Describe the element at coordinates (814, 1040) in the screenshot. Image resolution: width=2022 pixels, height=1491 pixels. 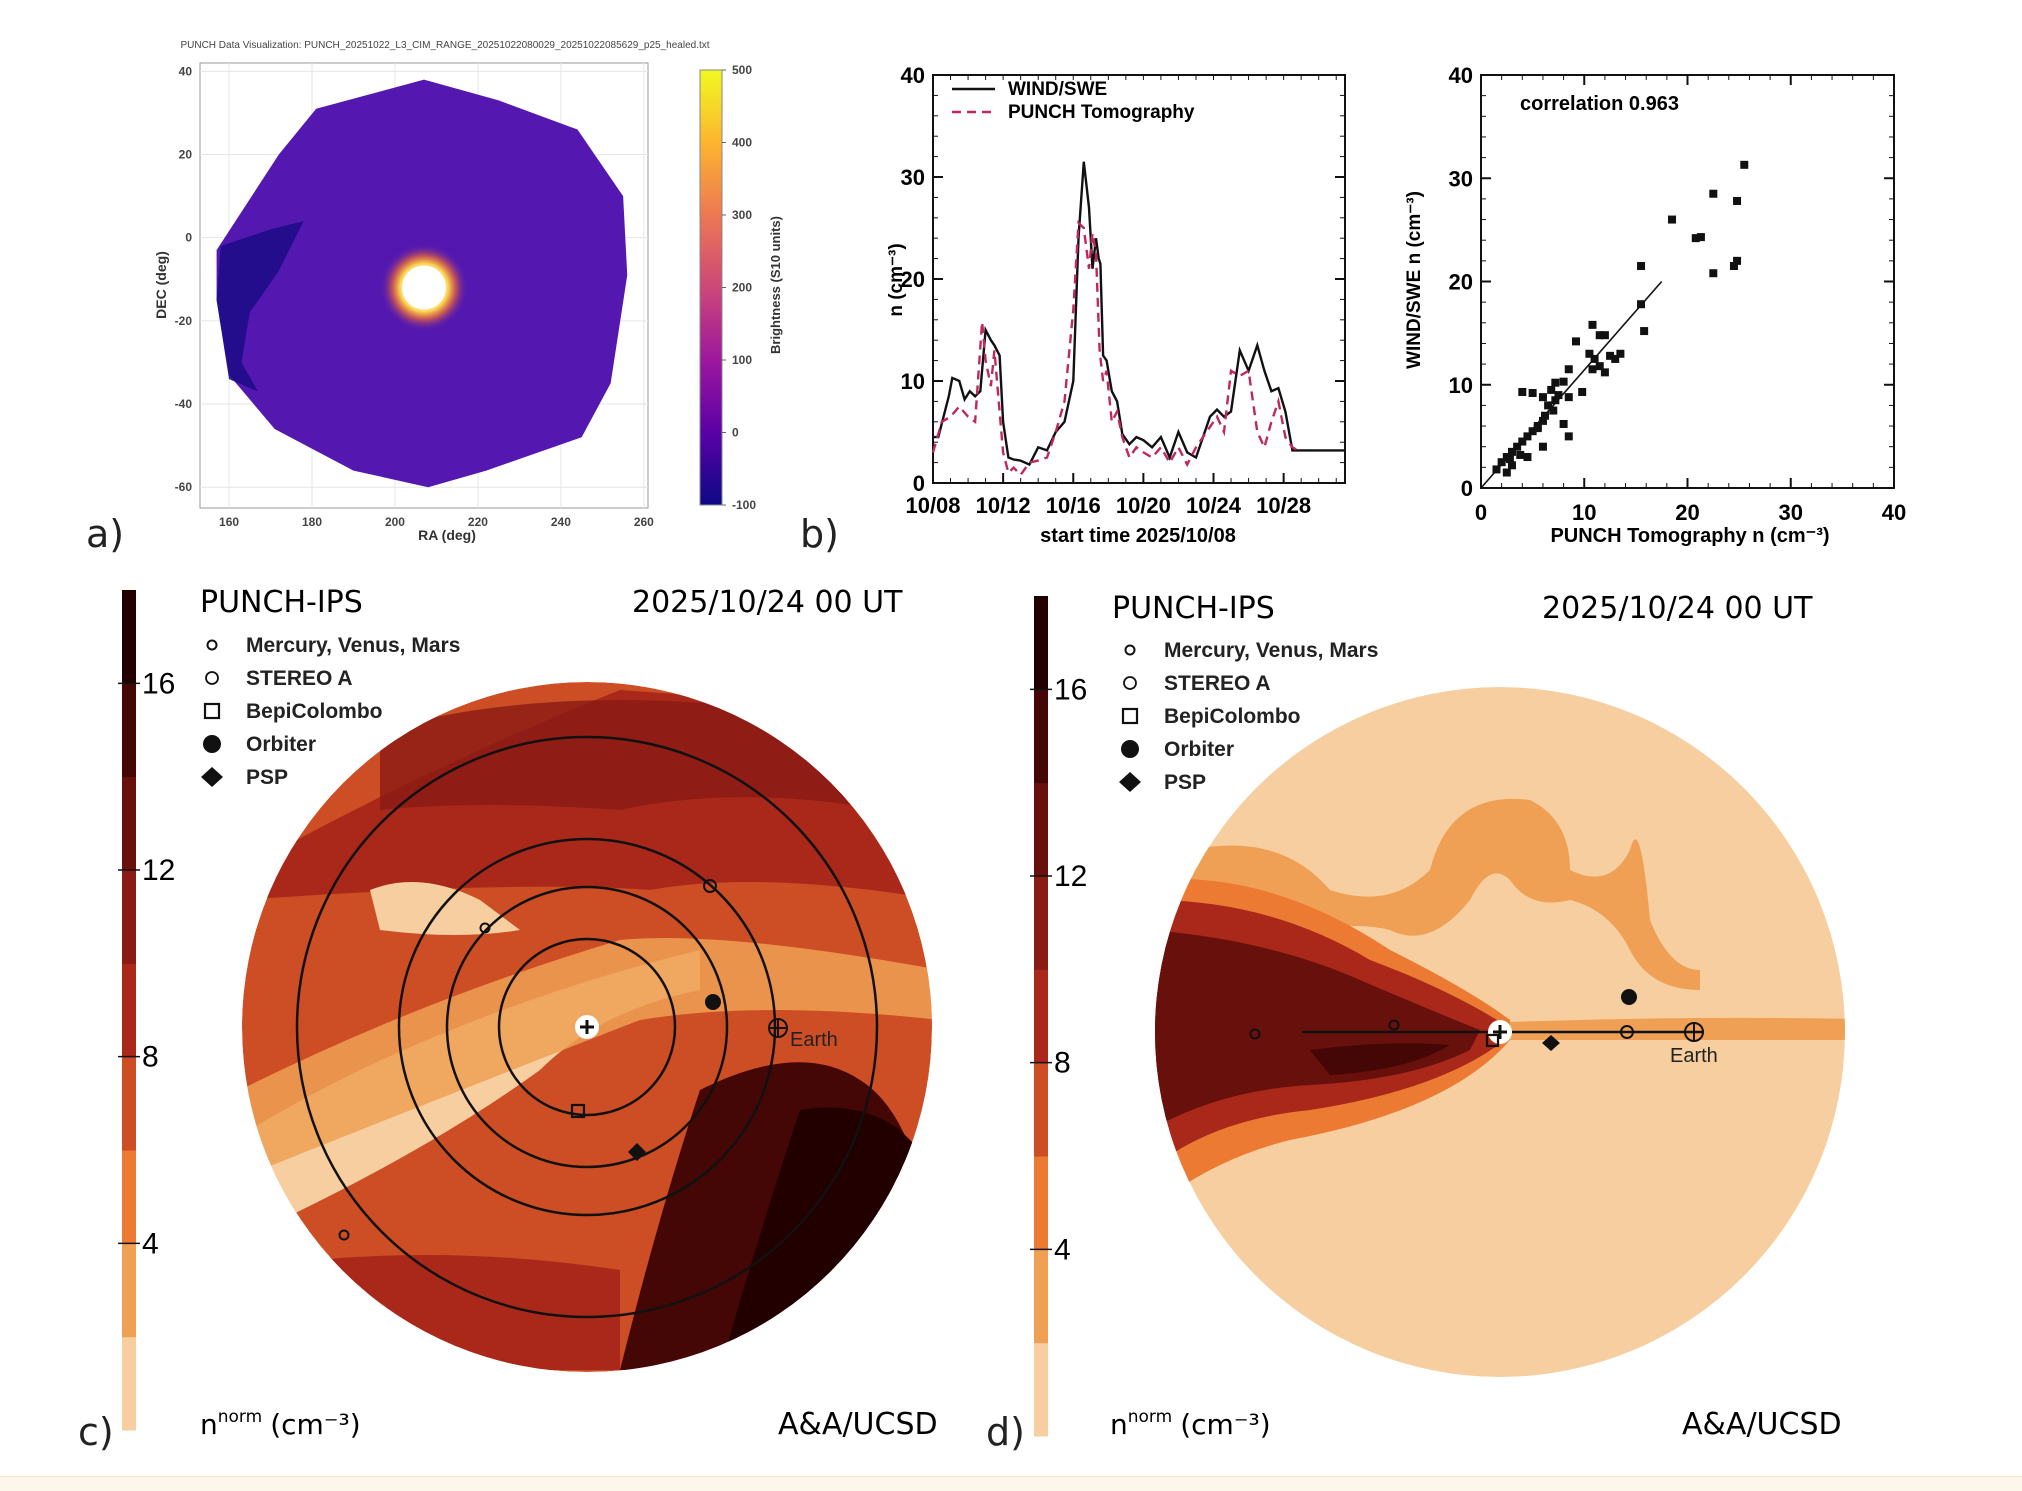
I see `panel-c-earth-label: Earth` at that location.